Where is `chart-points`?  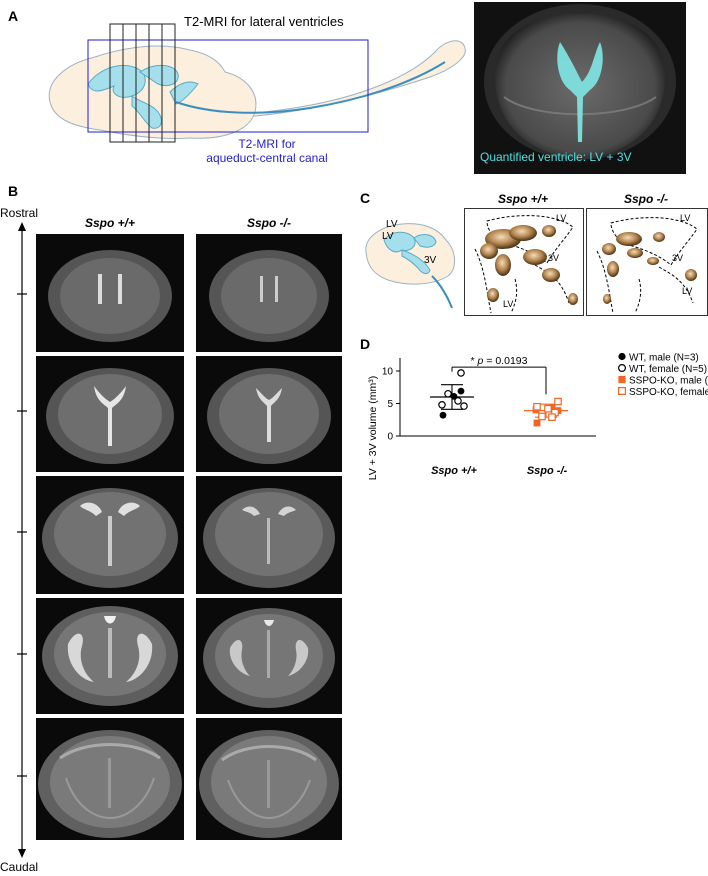 chart-points is located at coordinates (500, 398).